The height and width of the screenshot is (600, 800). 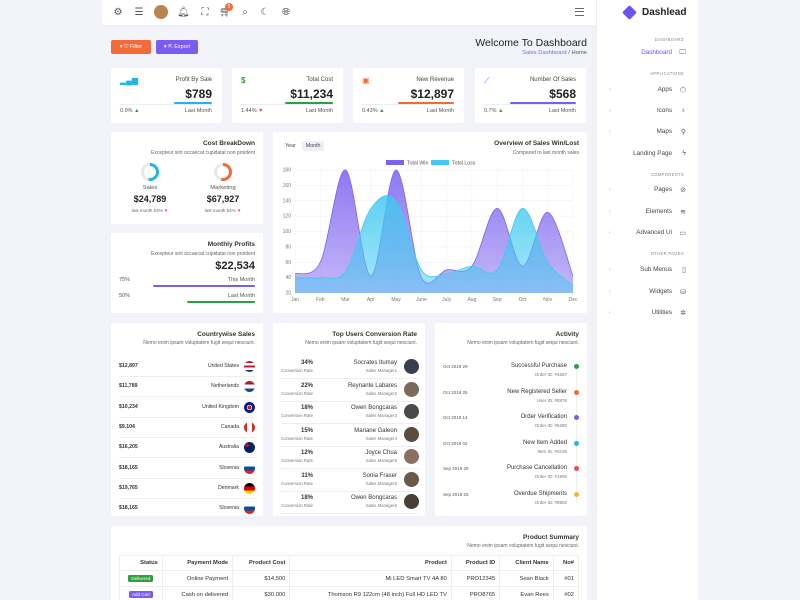 What do you see at coordinates (187, 408) in the screenshot?
I see `country-row: $10,234 United Kingdom` at bounding box center [187, 408].